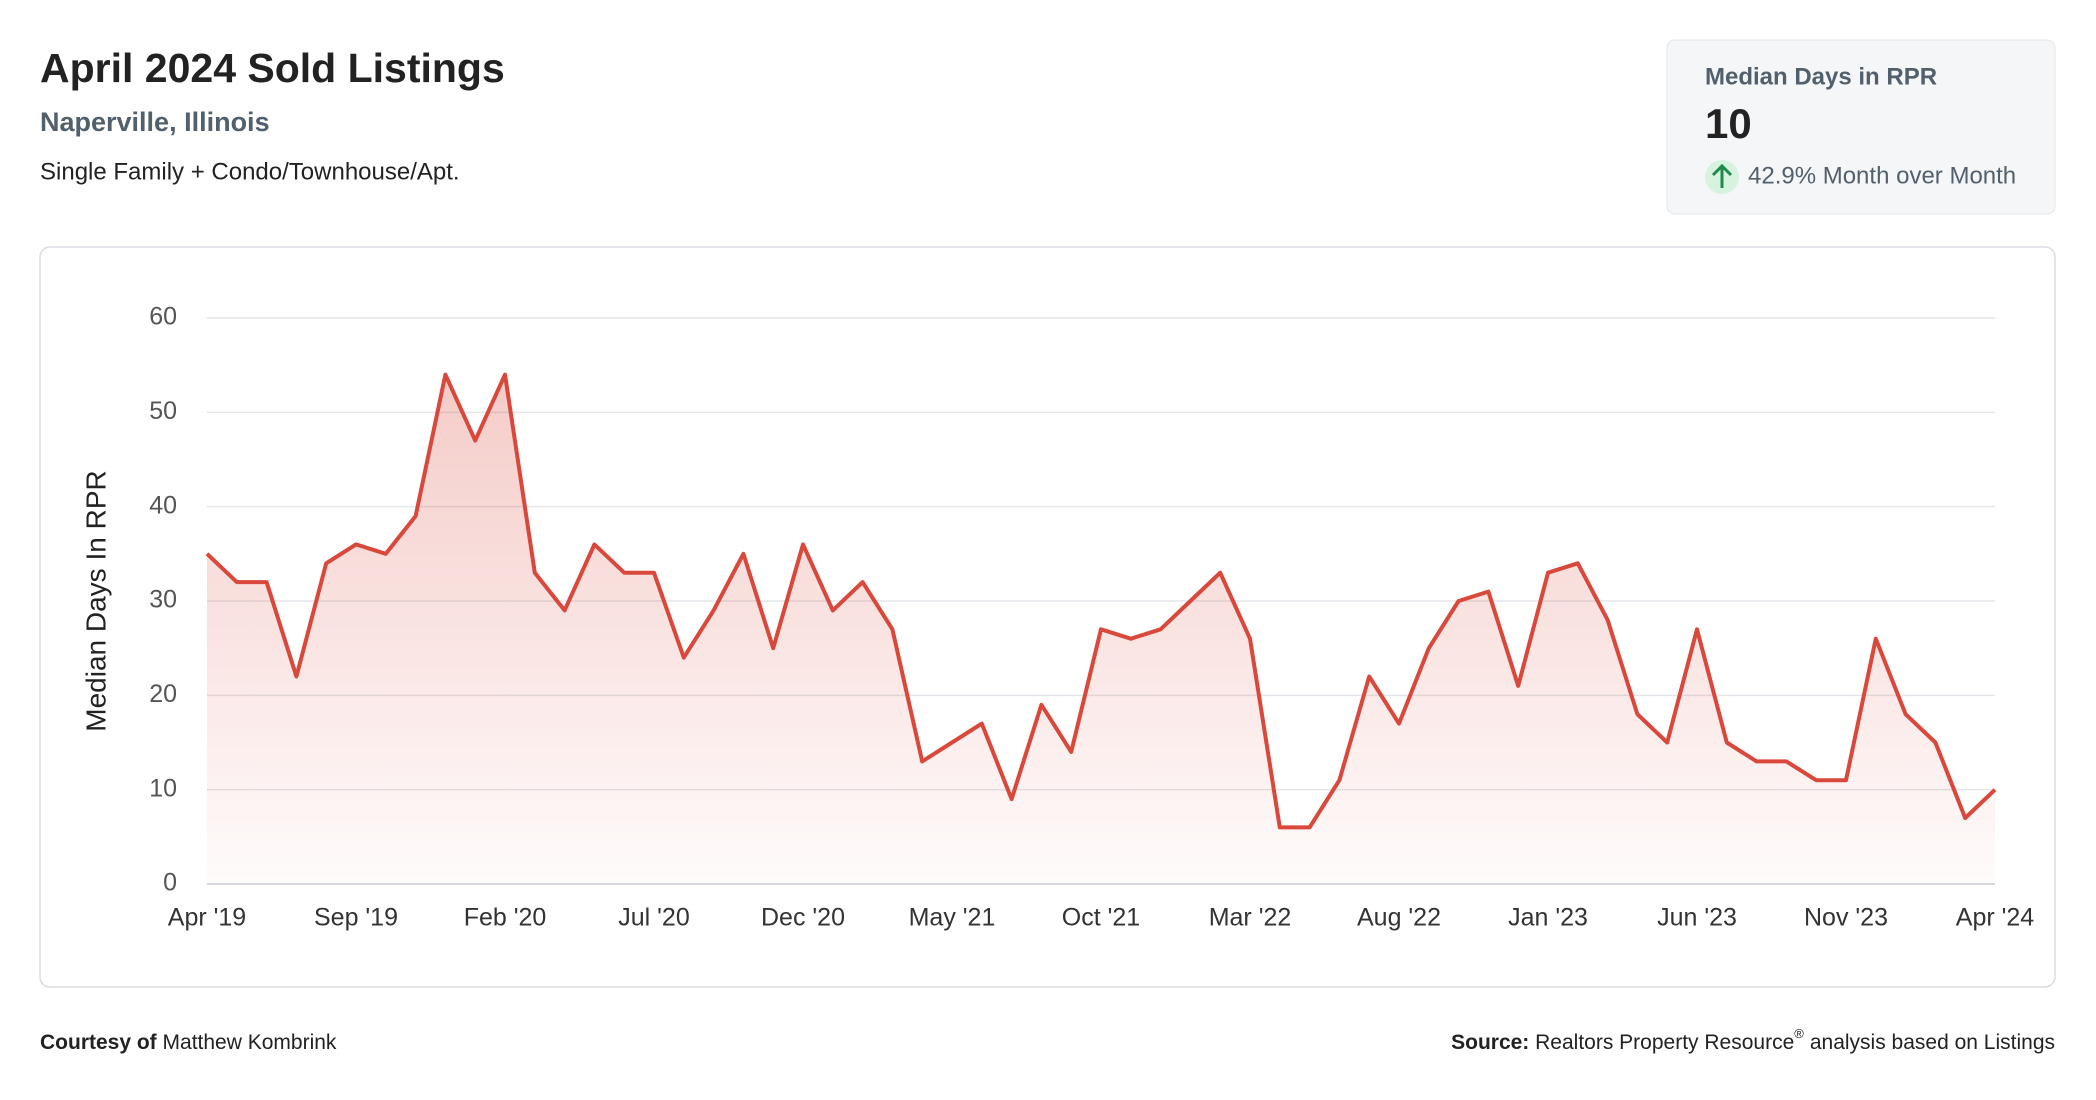  I want to click on x-tick-label: Aug '22, so click(1399, 918).